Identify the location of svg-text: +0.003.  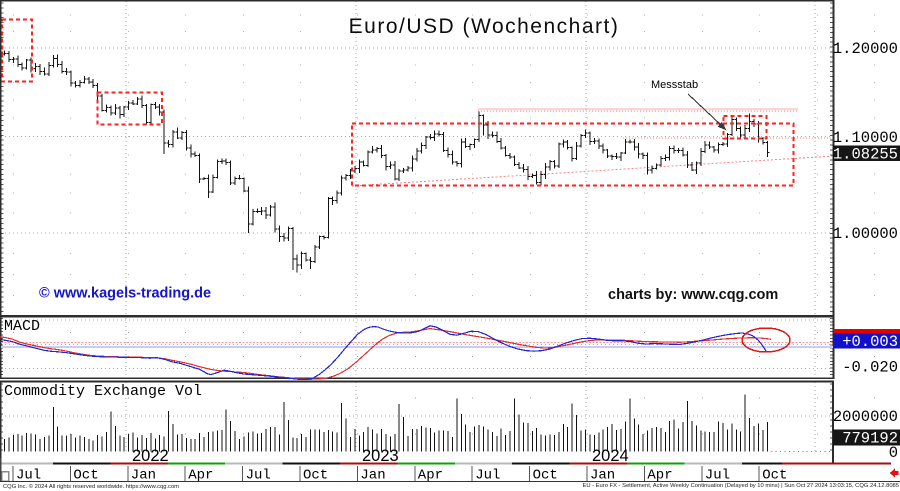
(870, 342).